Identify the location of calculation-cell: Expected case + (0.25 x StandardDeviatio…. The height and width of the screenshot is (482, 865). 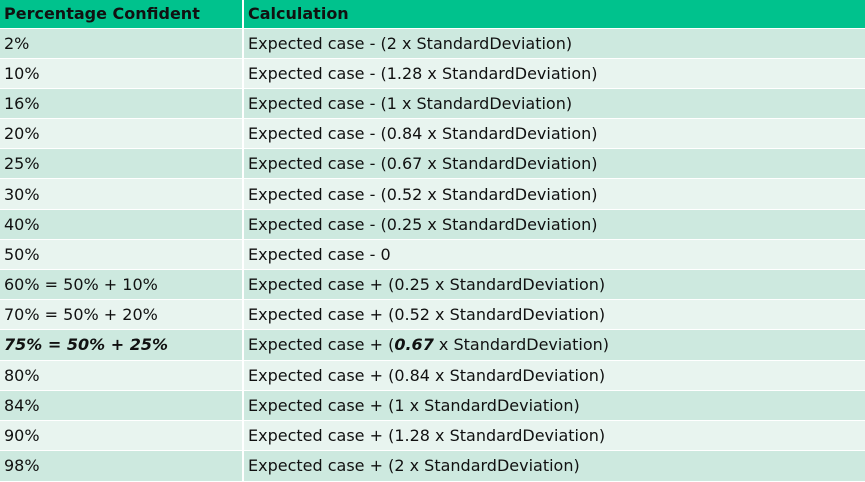
(554, 284).